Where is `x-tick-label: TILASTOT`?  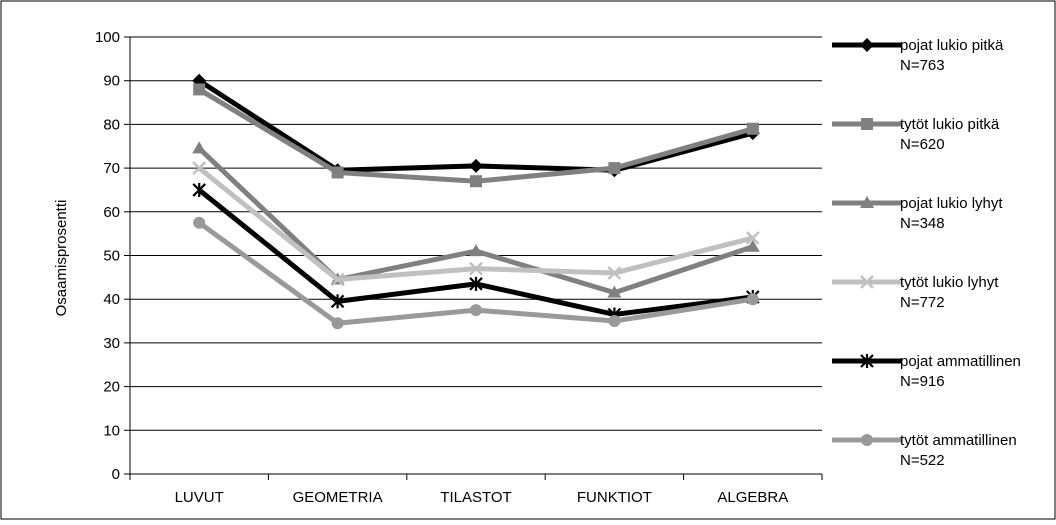
x-tick-label: TILASTOT is located at coordinates (475, 497).